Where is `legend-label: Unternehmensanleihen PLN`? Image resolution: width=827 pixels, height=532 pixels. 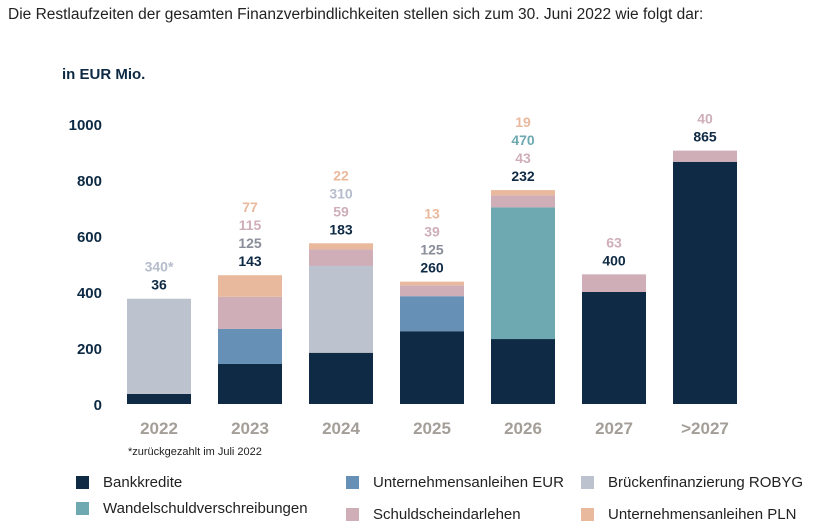
legend-label: Unternehmensanleihen PLN is located at coordinates (702, 514).